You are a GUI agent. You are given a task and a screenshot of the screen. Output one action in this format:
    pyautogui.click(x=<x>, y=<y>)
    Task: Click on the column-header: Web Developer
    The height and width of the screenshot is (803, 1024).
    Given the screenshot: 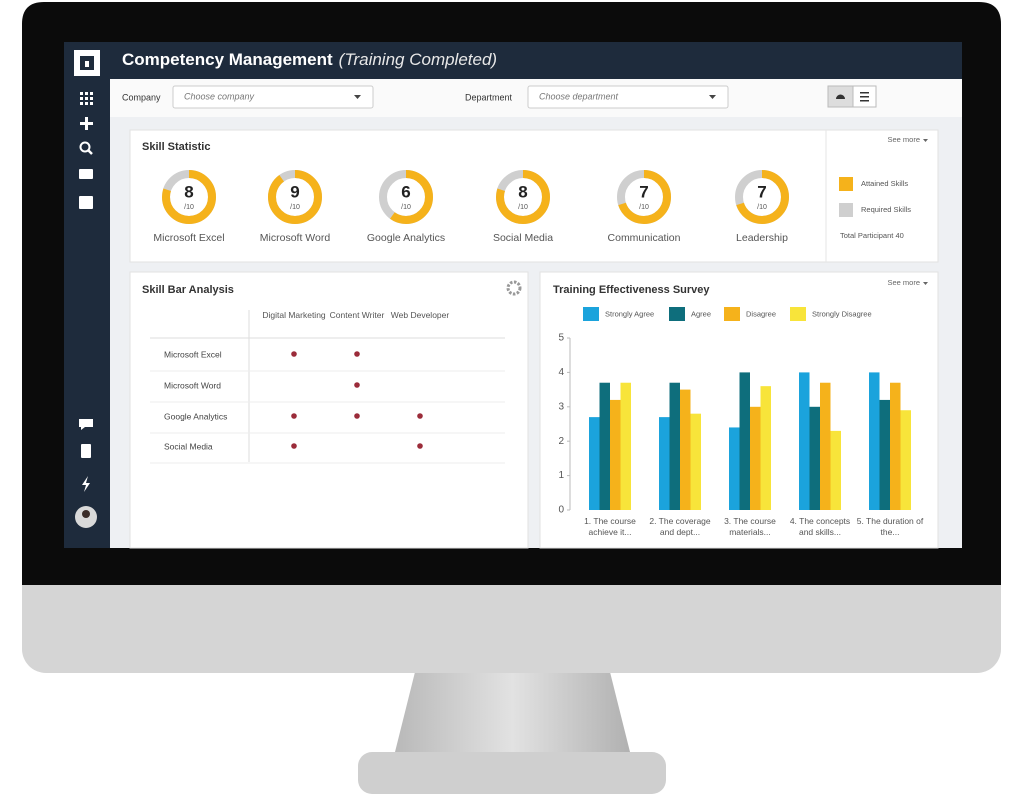 What is the action you would take?
    pyautogui.click(x=420, y=315)
    